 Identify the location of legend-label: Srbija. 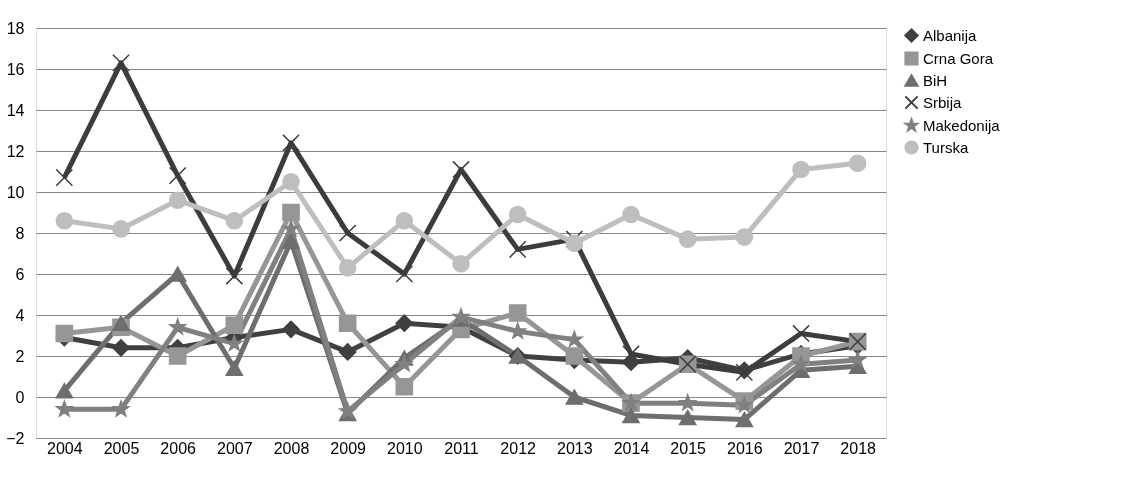
(943, 102).